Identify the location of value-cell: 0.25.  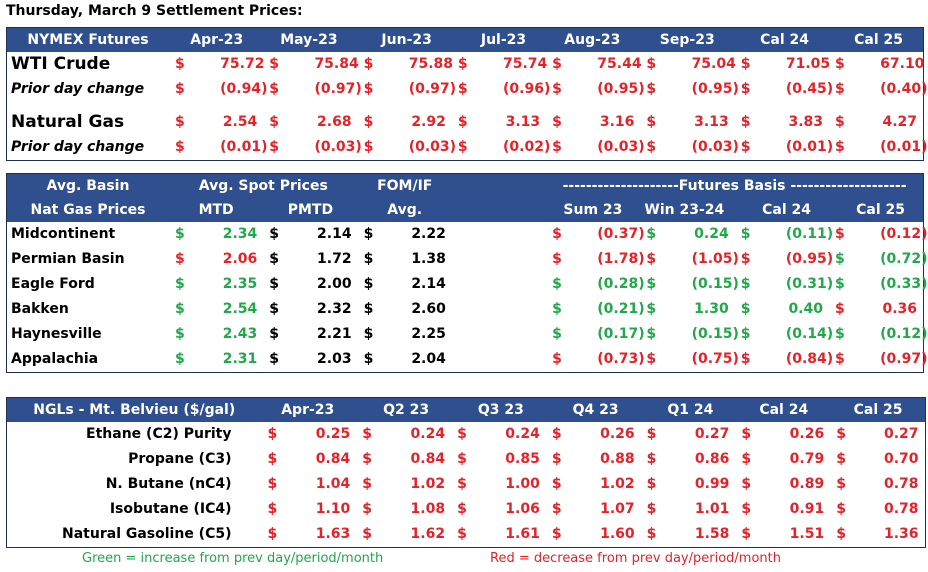
(333, 434).